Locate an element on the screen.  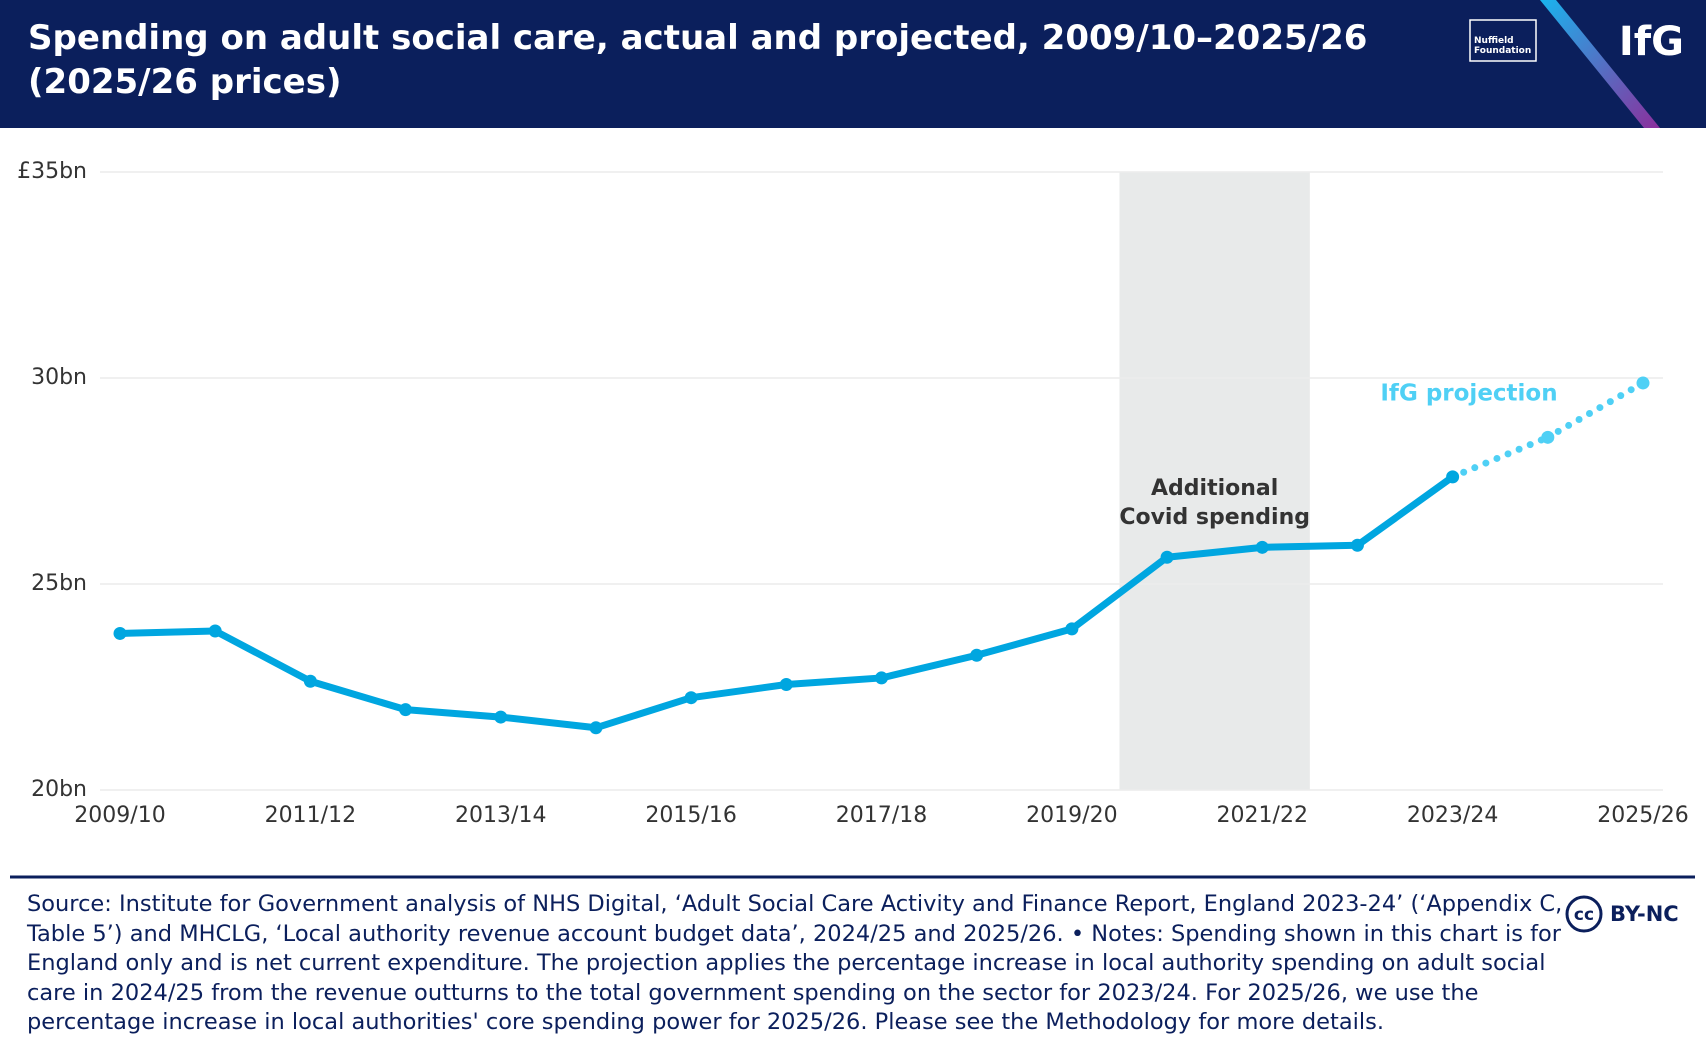
partner-logo is located at coordinates (1503, 40).